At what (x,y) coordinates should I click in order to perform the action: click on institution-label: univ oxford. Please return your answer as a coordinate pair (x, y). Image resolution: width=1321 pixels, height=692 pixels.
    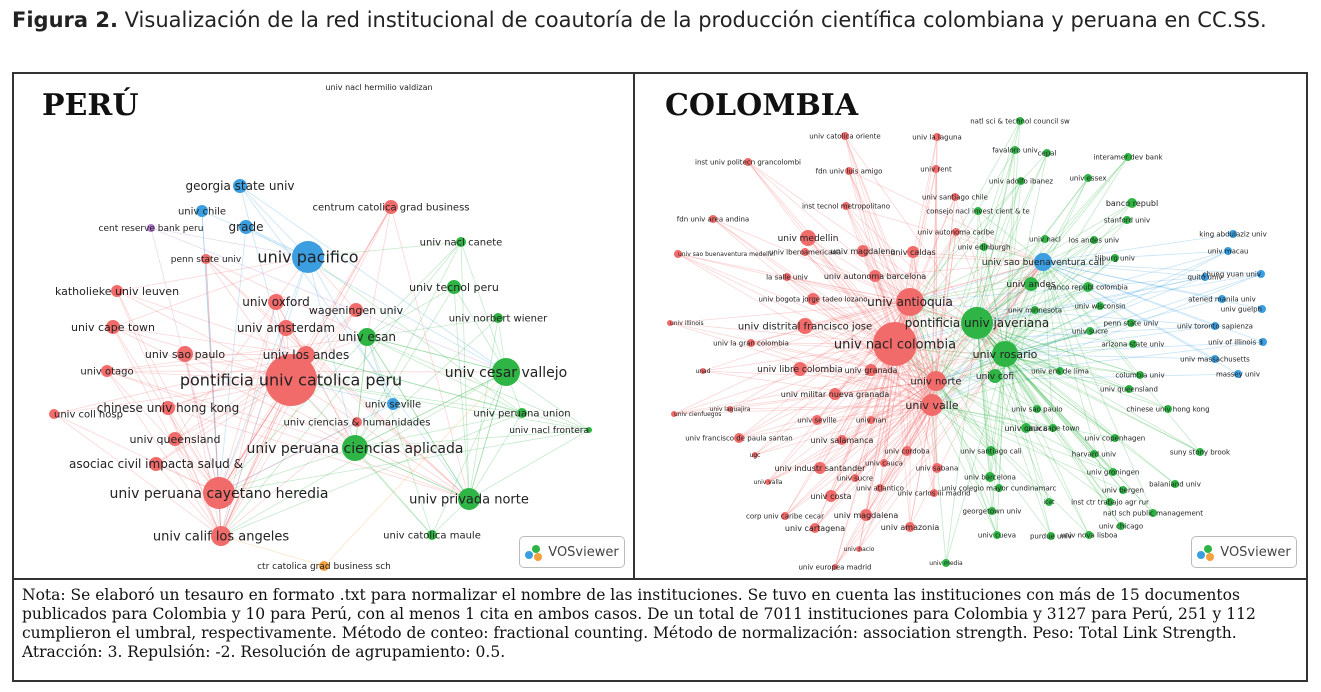
    Looking at the image, I should click on (275, 302).